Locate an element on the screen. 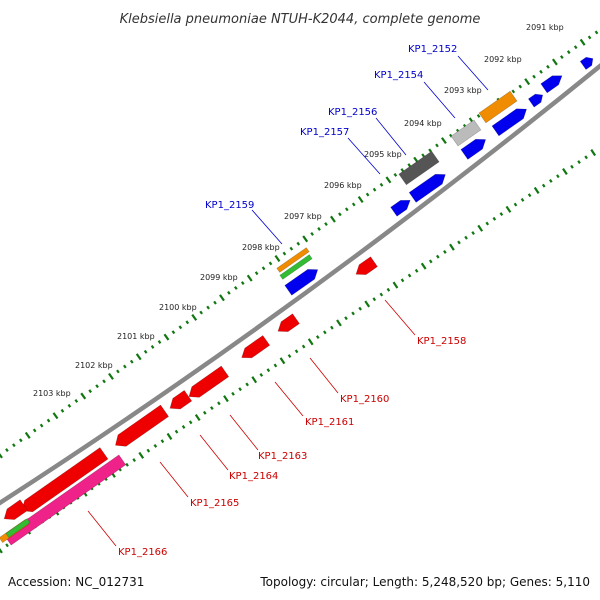 The height and width of the screenshot is (600, 600). green-gene-lower is located at coordinates (18, 528).